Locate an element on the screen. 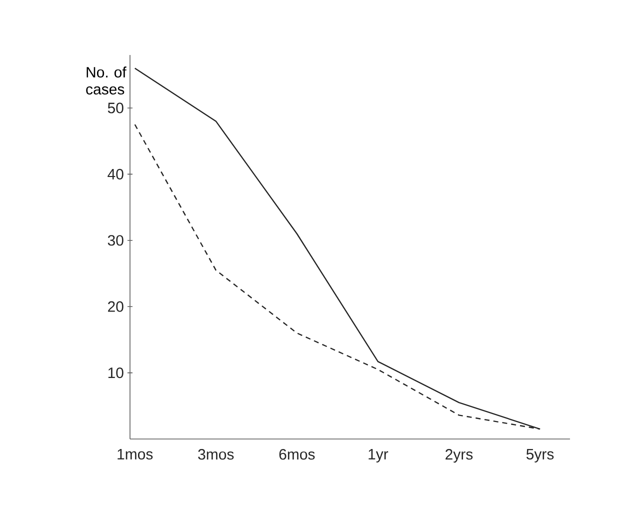  x-tick-label: 3mos is located at coordinates (216, 454).